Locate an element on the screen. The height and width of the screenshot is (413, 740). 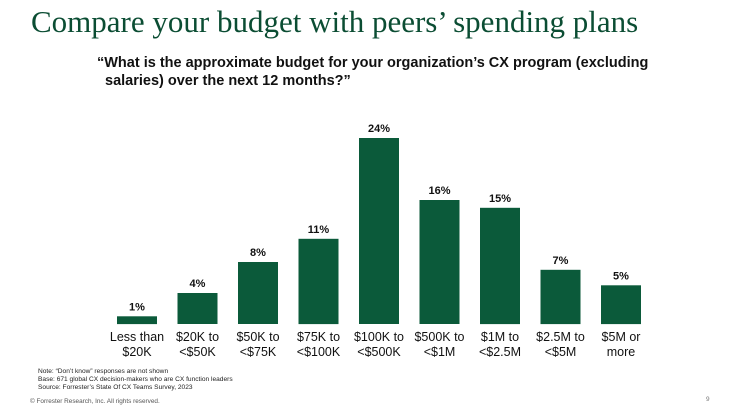
category-label-4-line-2: <$500K is located at coordinates (379, 352).